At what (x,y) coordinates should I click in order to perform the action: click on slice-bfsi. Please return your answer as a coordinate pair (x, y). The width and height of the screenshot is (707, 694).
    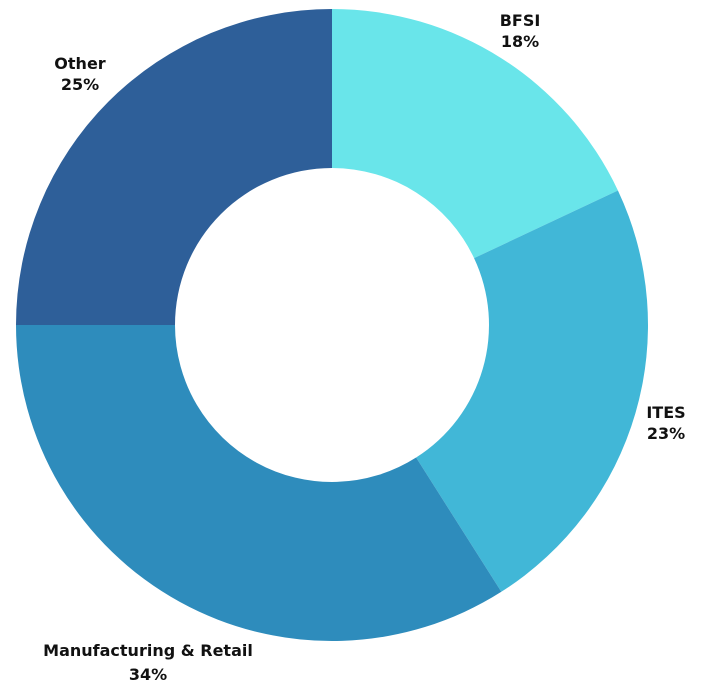
    Looking at the image, I should click on (475, 134).